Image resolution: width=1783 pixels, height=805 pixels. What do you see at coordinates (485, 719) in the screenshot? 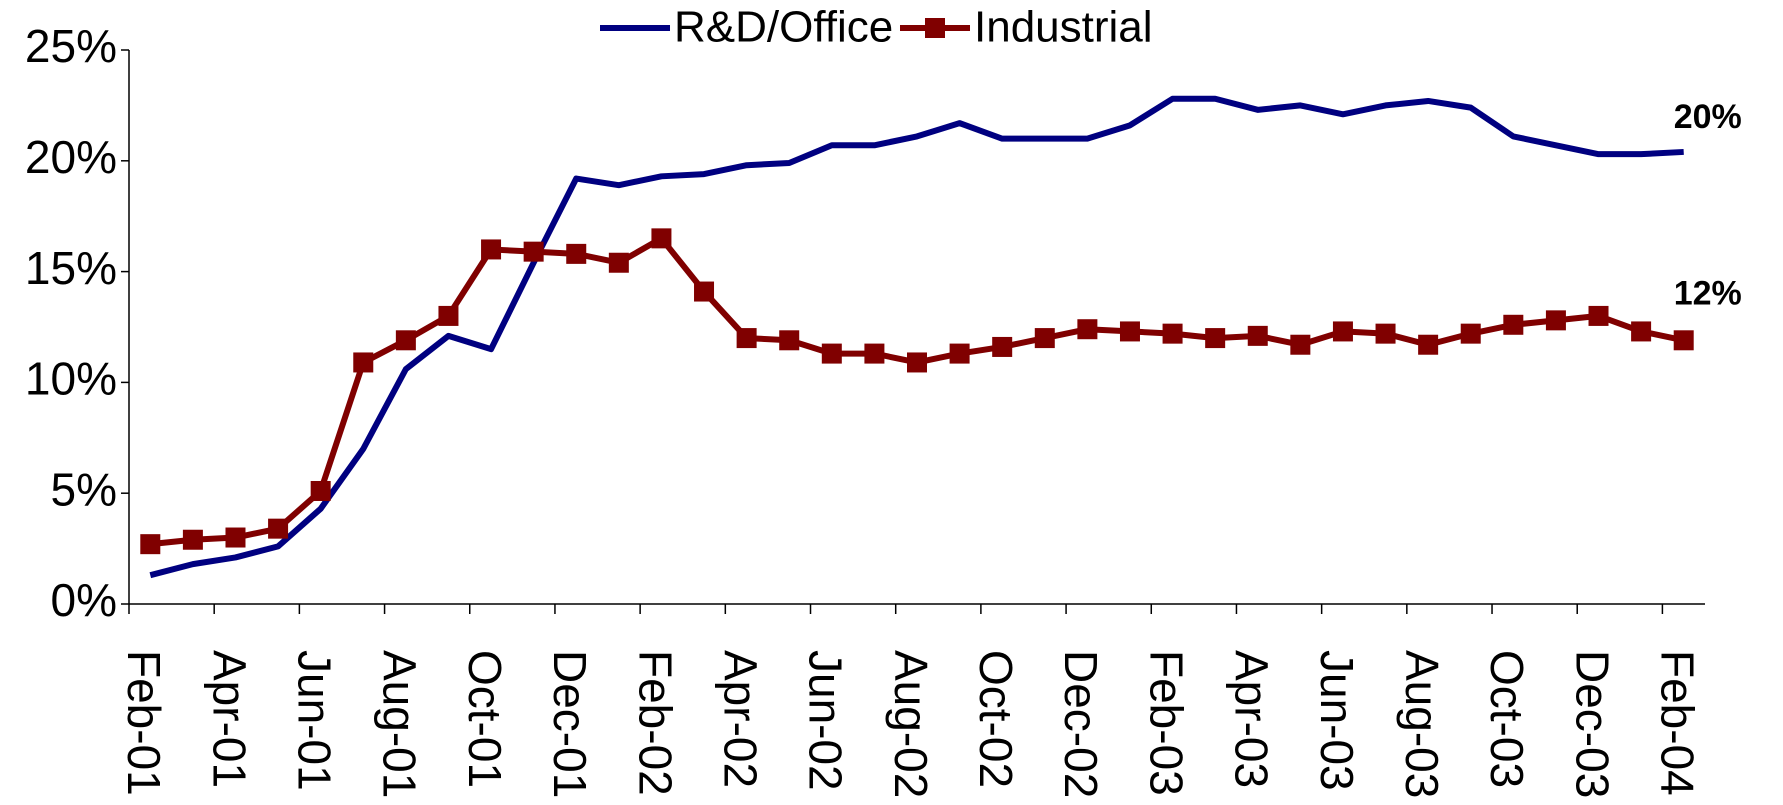
I see `x-tick-label: Oct-01` at bounding box center [485, 719].